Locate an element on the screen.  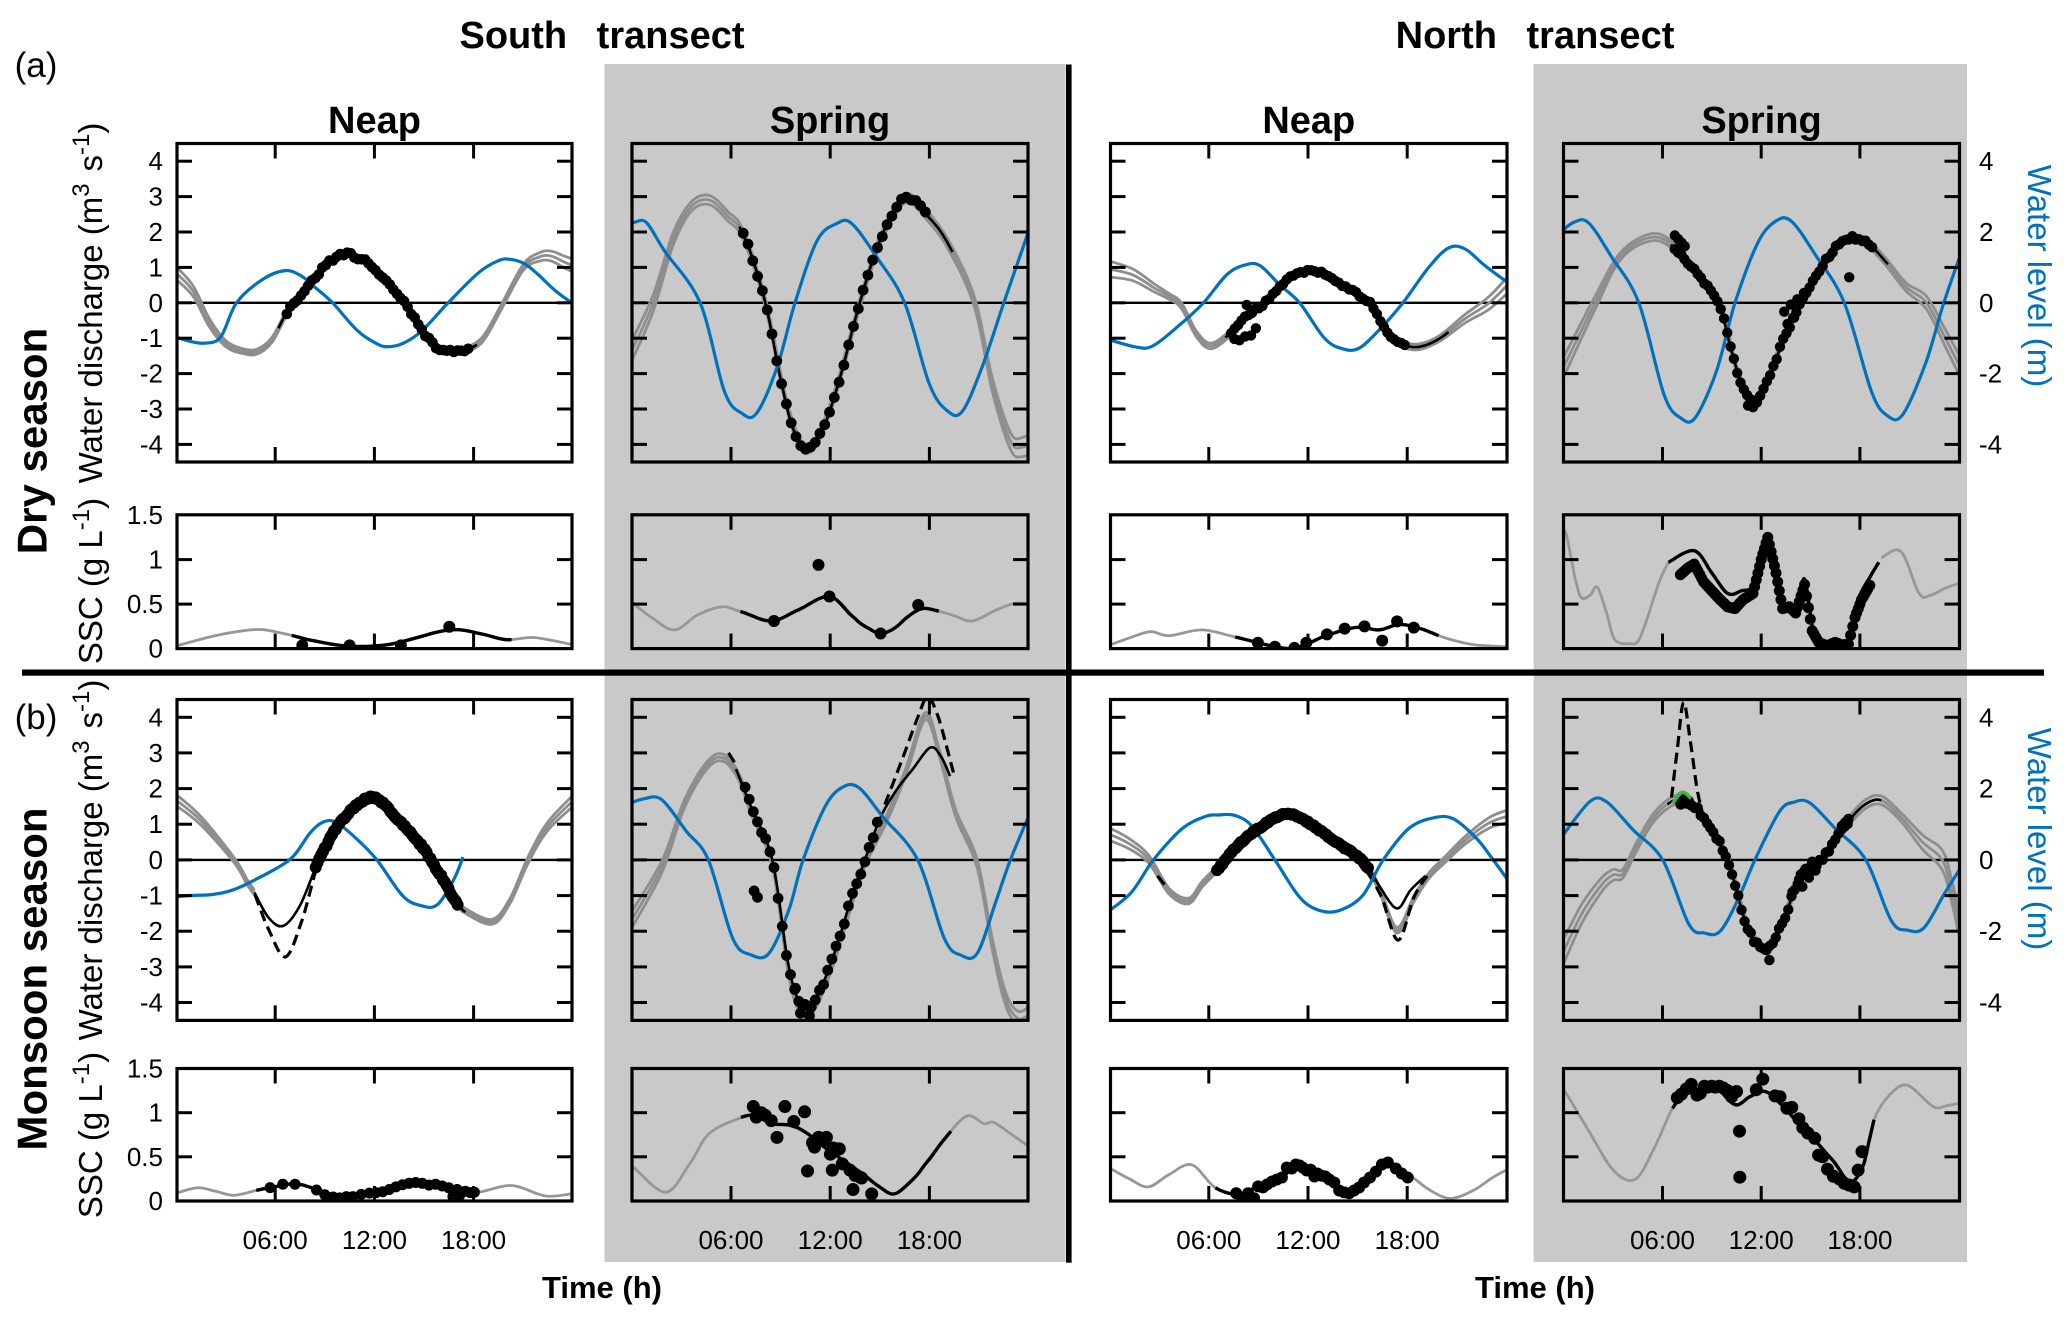
svg-text: Dry season is located at coordinates (32, 441).